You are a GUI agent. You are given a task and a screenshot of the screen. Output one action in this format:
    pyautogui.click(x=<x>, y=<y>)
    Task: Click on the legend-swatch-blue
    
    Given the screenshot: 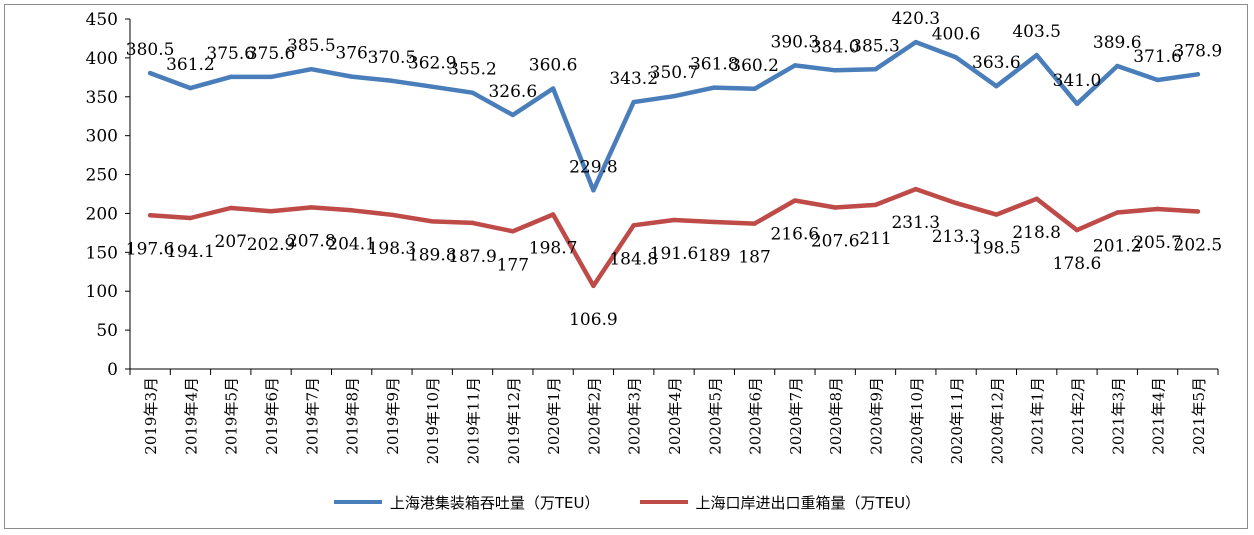 What is the action you would take?
    pyautogui.click(x=357, y=502)
    